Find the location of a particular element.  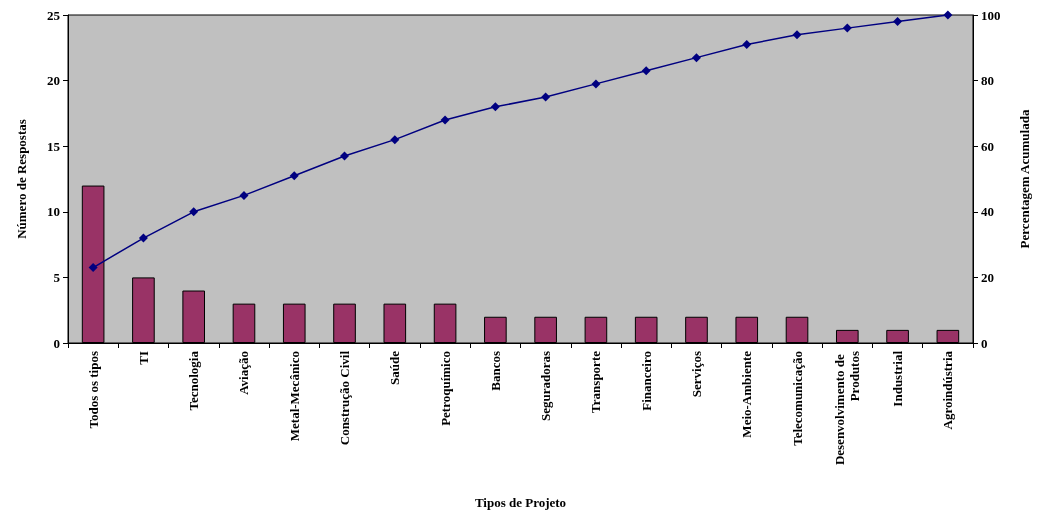

x-tick-label: Bancos is located at coordinates (495, 371).